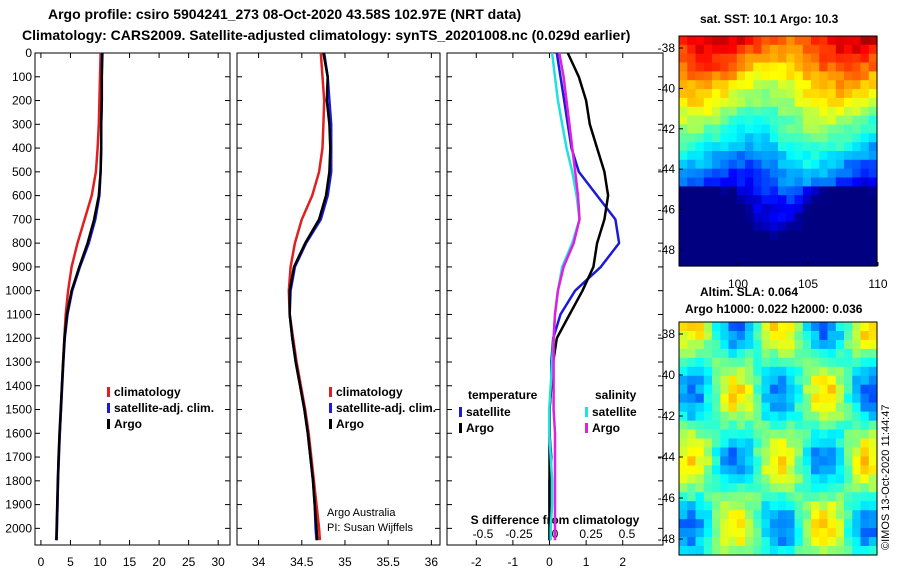  I want to click on lat-tick-label: -38, so click(667, 334).